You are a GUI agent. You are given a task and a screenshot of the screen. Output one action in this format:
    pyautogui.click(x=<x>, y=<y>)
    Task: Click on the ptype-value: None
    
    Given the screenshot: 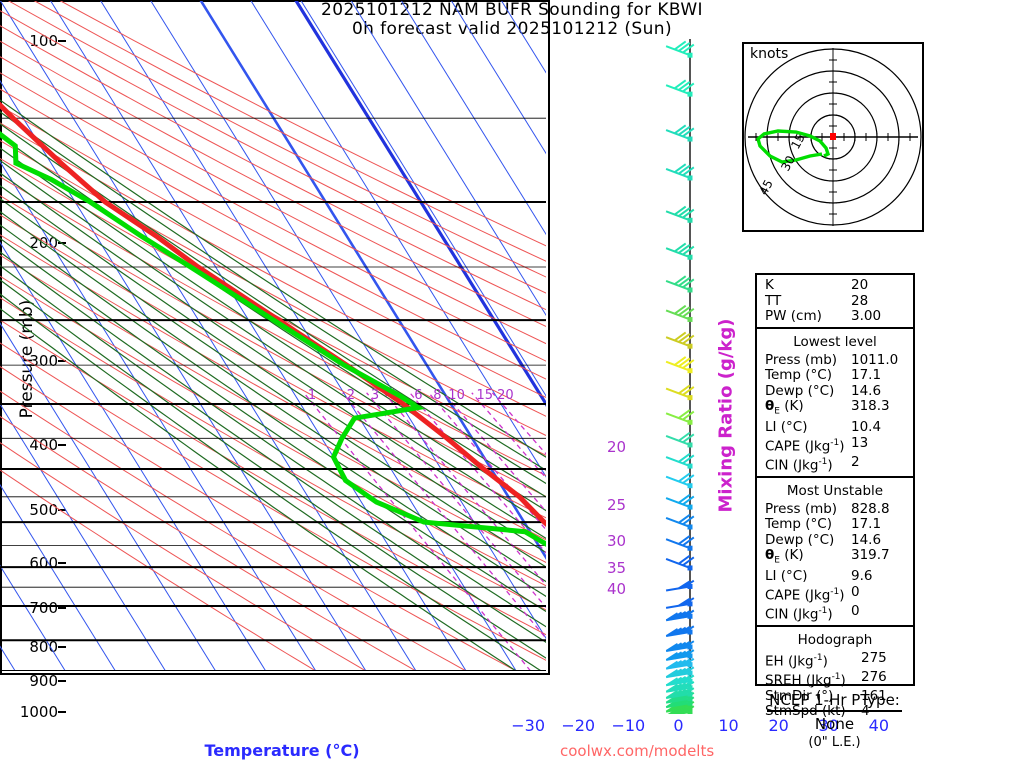 What is the action you would take?
    pyautogui.click(x=834, y=724)
    